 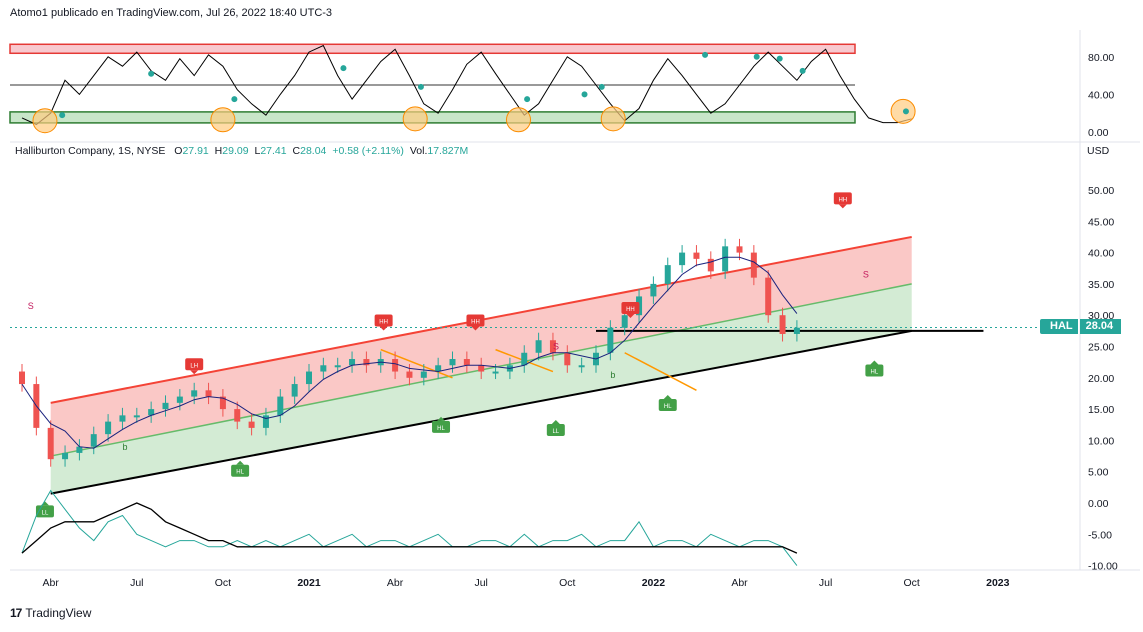 I want to click on legend-volume: 17.827M, so click(x=448, y=151).